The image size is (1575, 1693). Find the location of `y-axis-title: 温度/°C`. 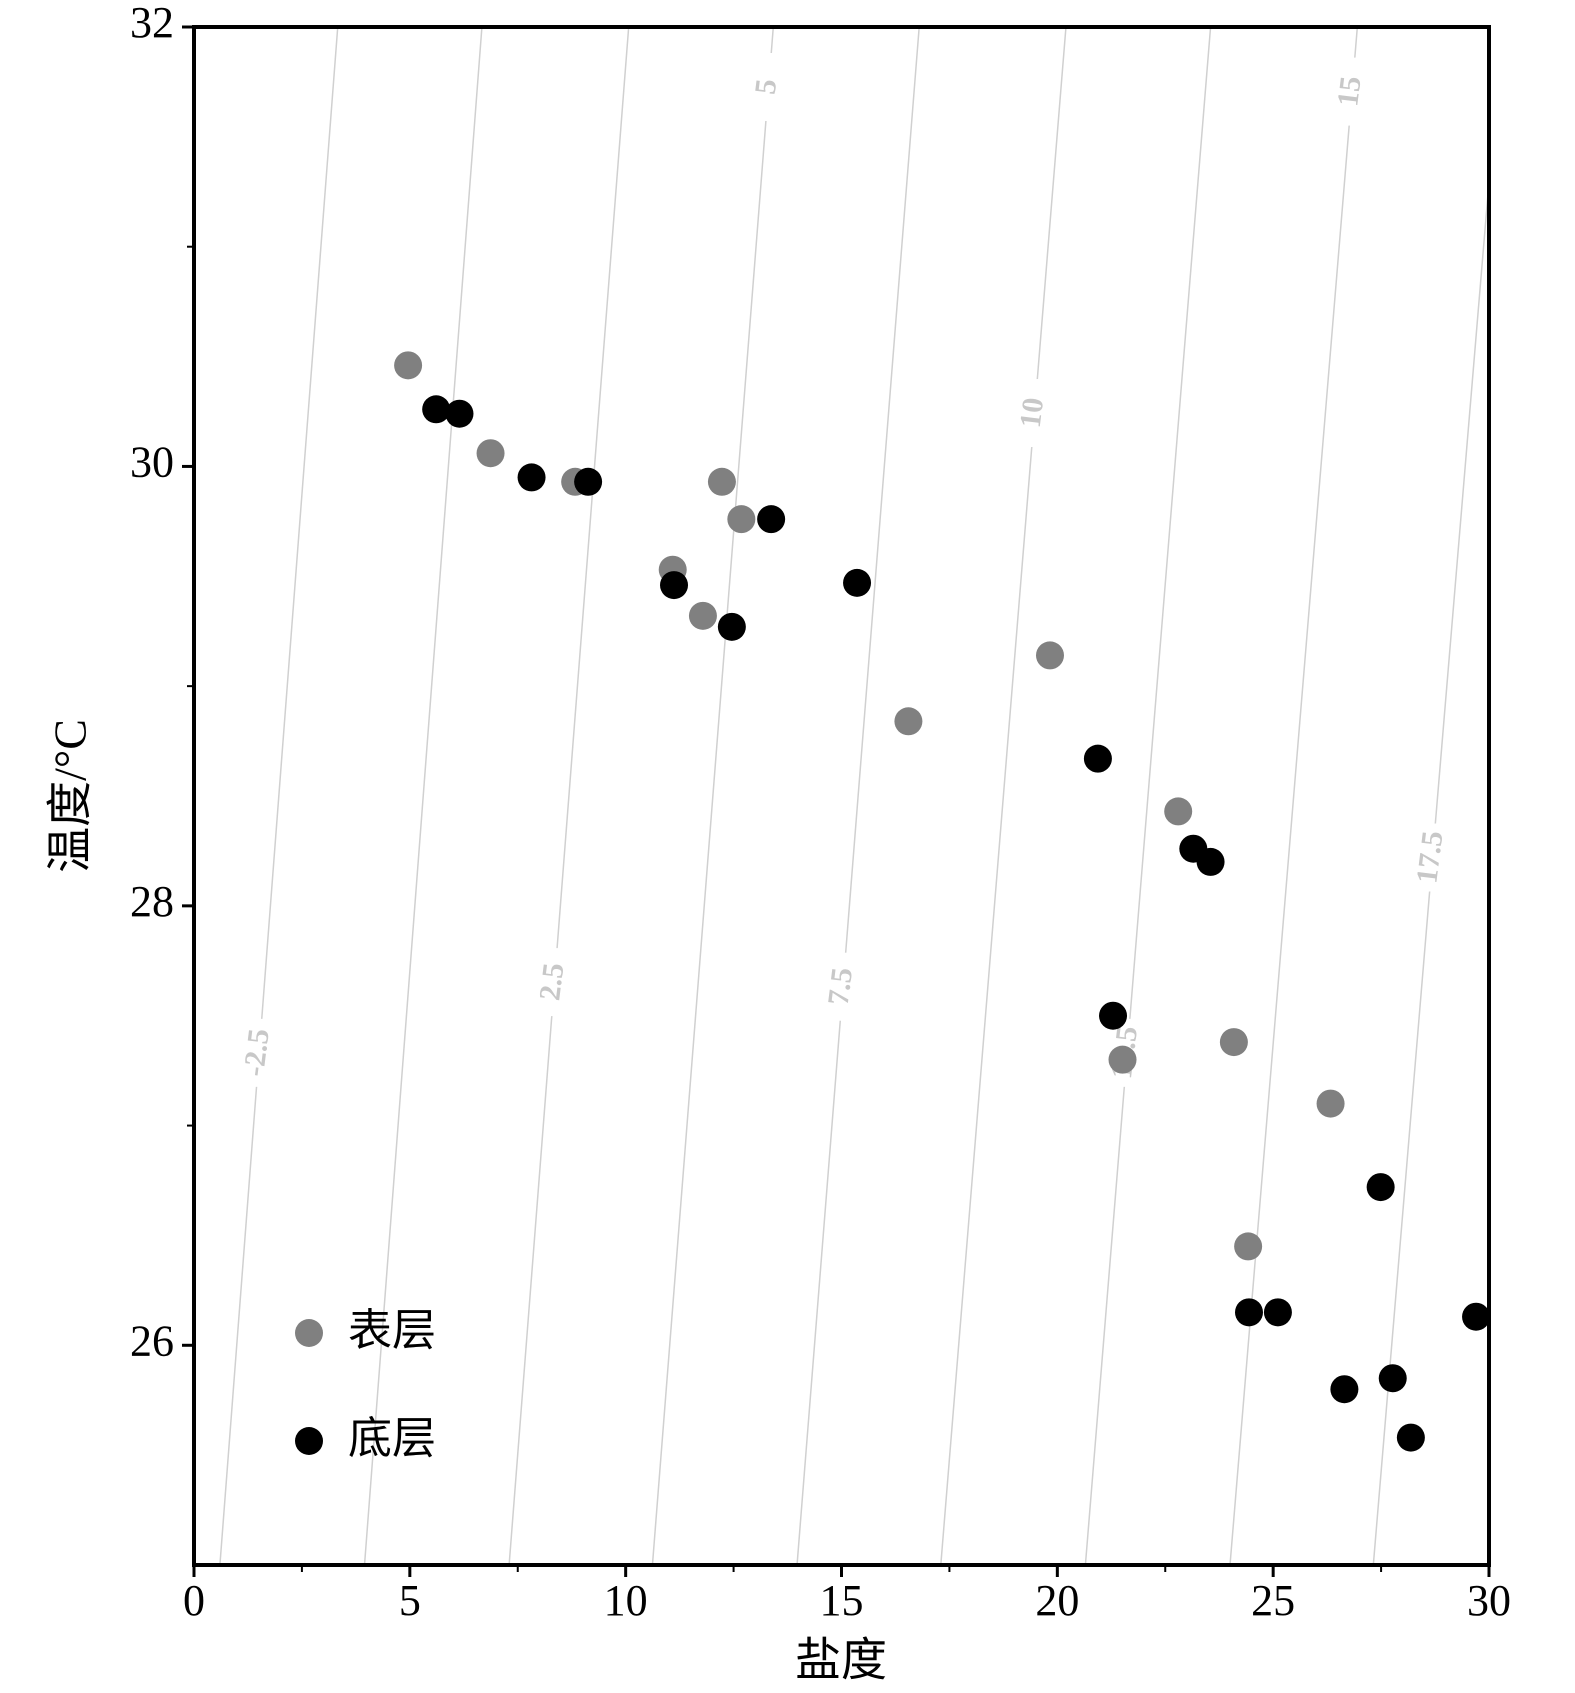

y-axis-title: 温度/°C is located at coordinates (70, 796).